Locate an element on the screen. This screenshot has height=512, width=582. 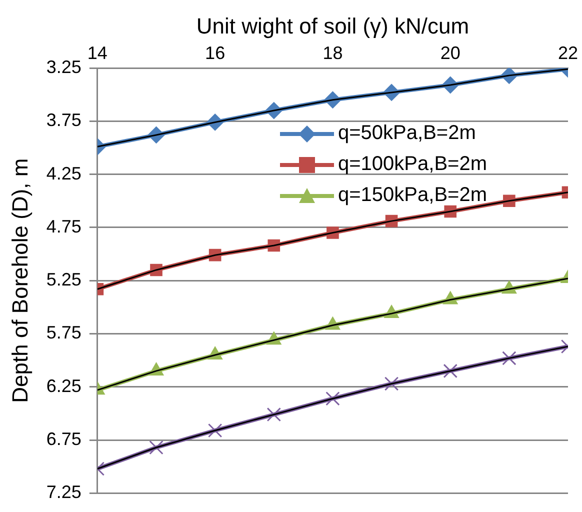
y-tick-label: 6.75 is located at coordinates (64, 439).